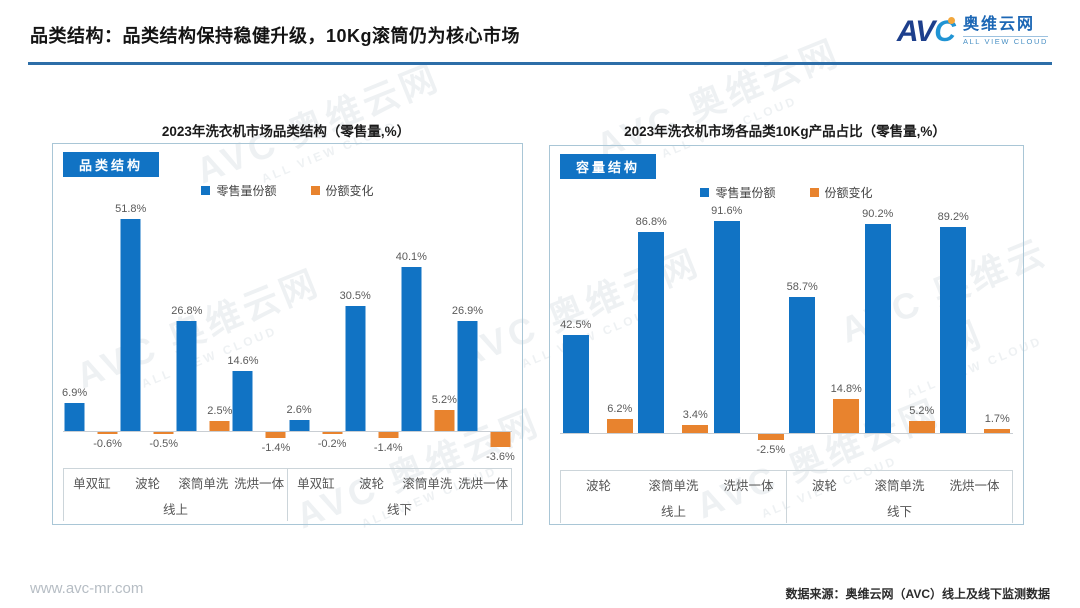 This screenshot has height=608, width=1080. I want to click on logo-orange-dot-icon, so click(951, 20).